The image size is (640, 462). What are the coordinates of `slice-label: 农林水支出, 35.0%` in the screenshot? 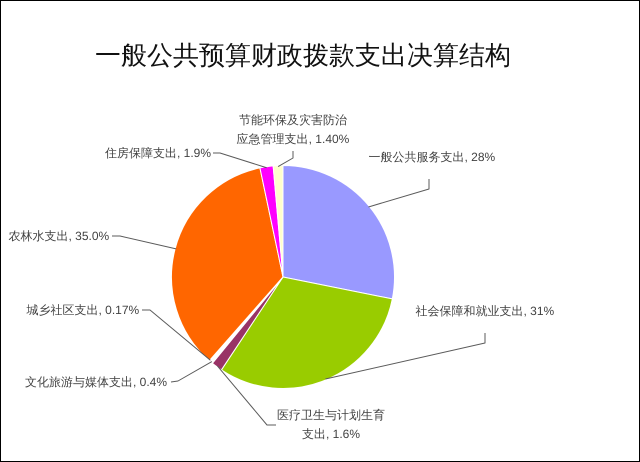 It's located at (59, 236).